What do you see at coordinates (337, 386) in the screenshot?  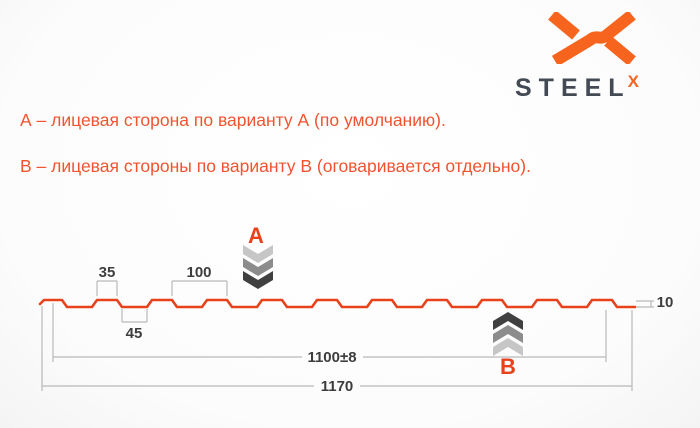 I see `dim-label-1170: 1170` at bounding box center [337, 386].